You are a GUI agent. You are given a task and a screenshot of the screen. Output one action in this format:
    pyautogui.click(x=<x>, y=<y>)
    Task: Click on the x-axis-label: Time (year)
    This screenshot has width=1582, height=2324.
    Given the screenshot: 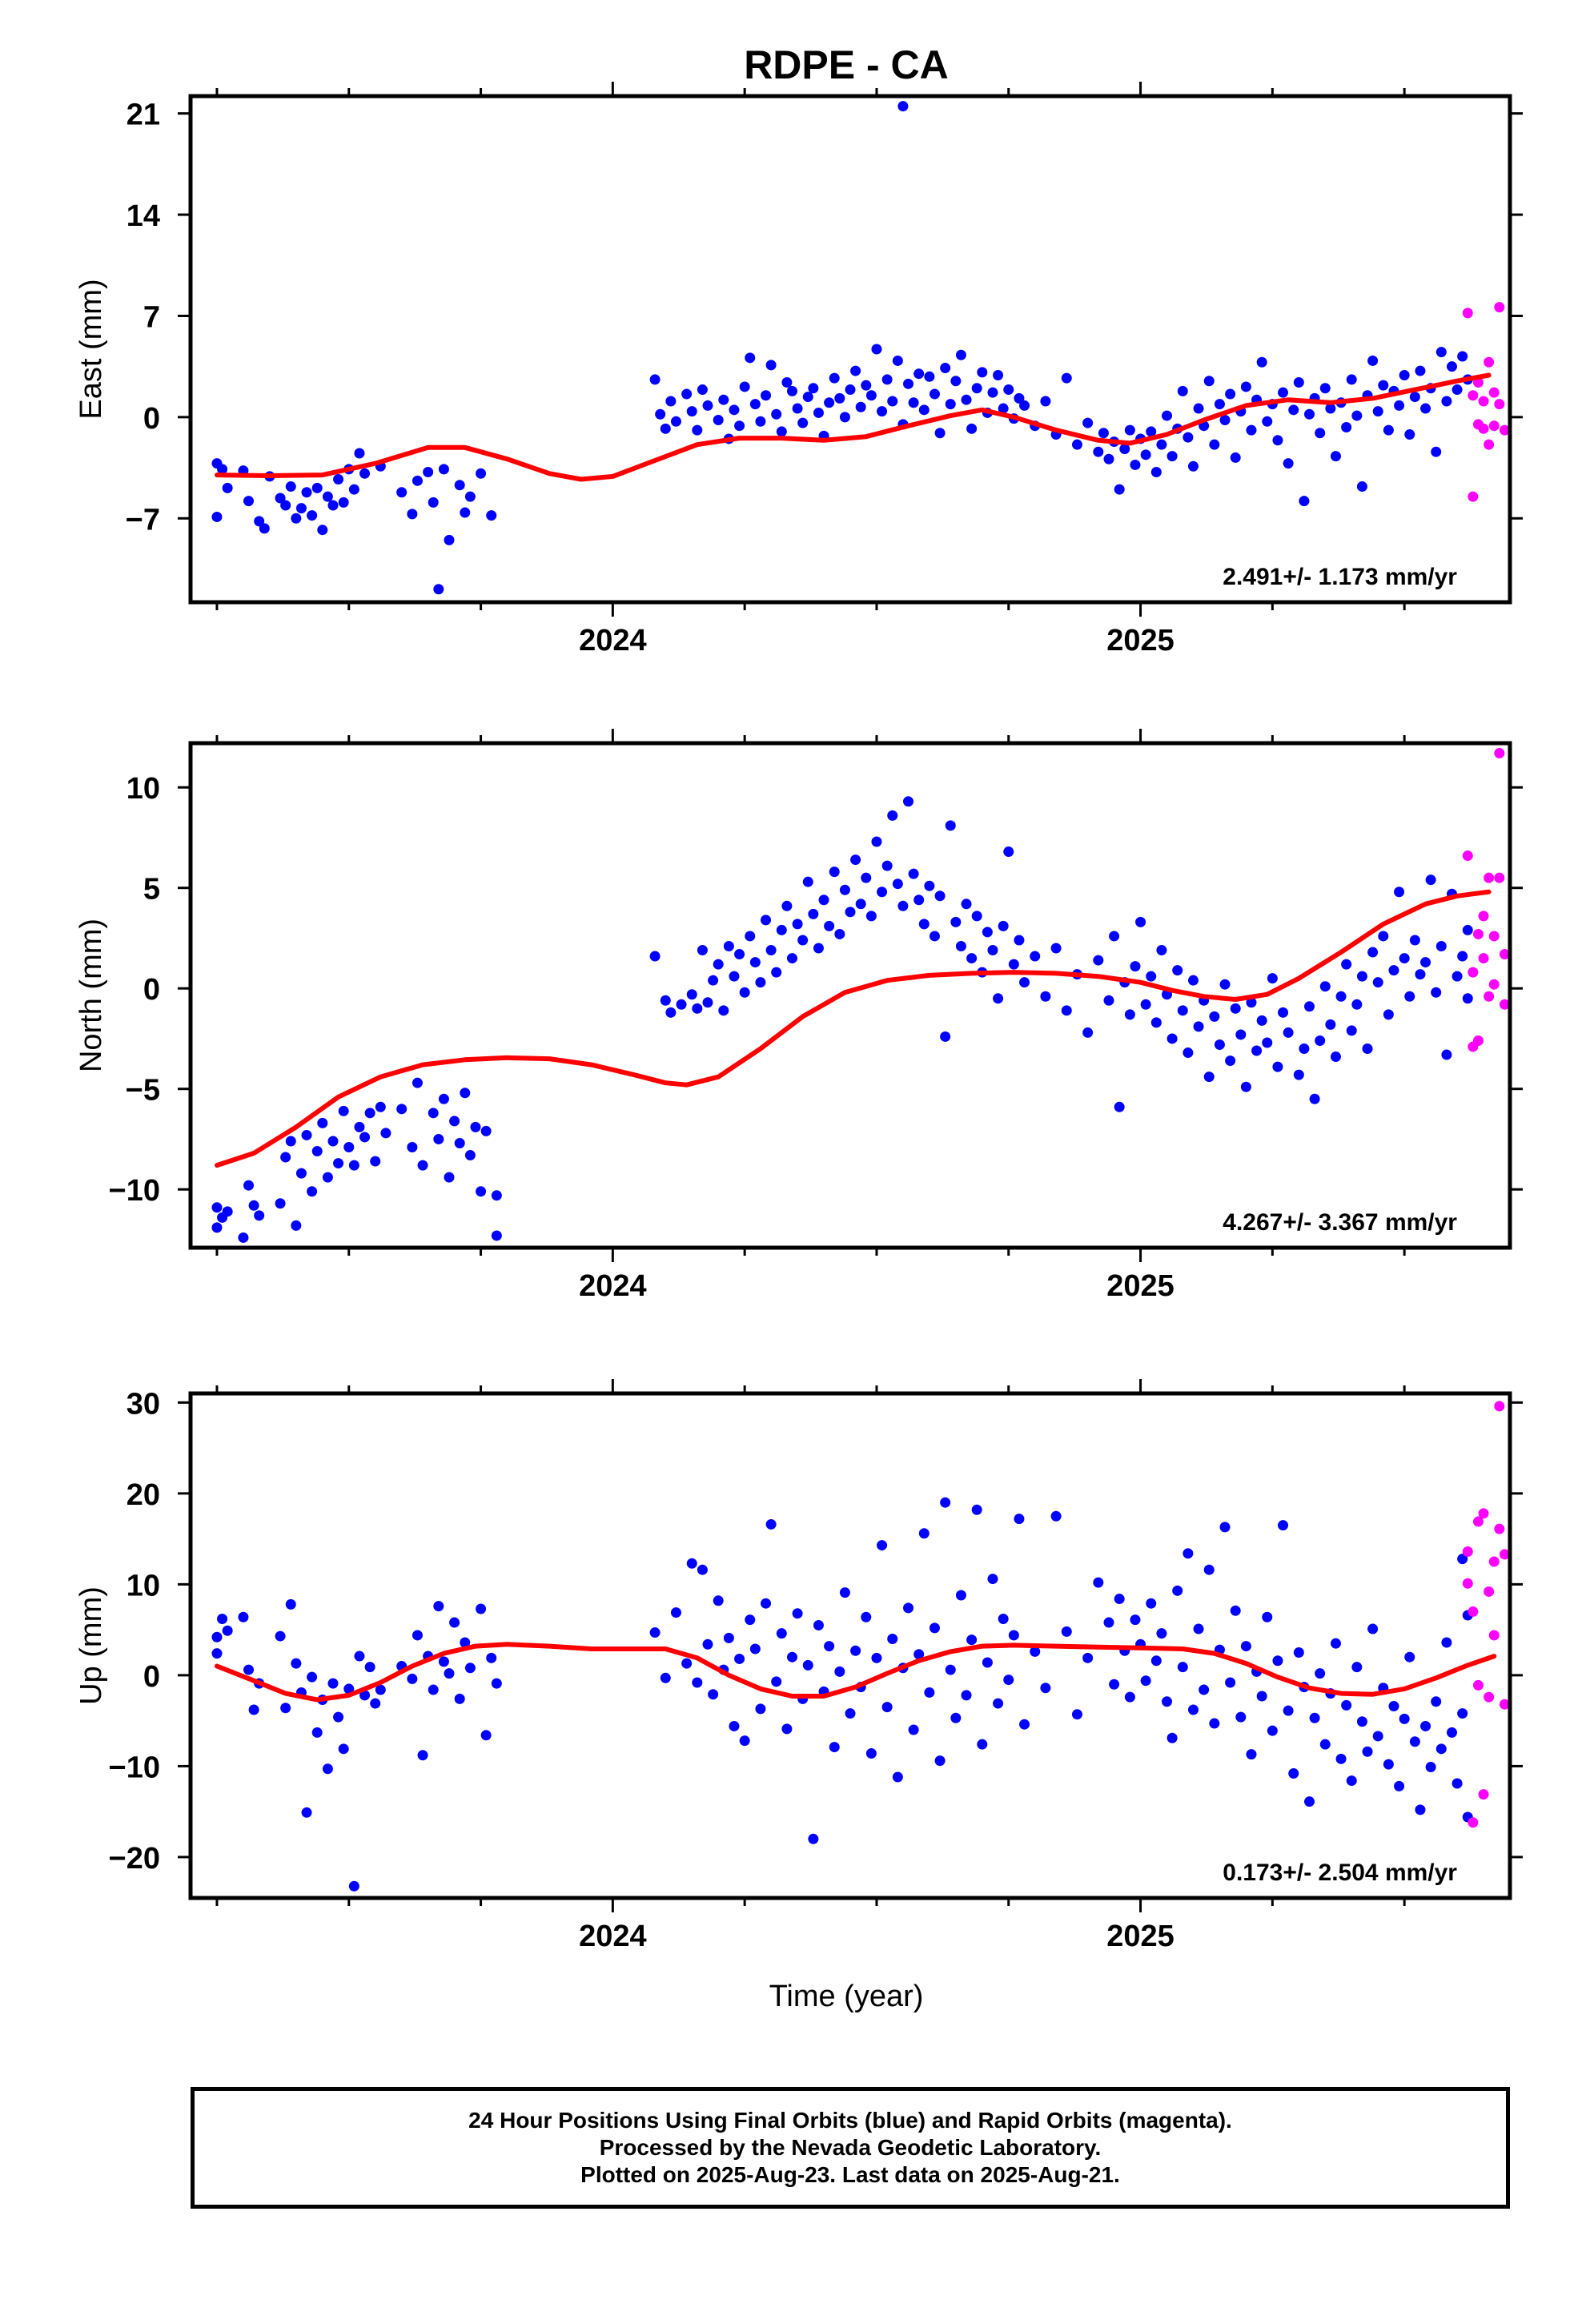 What is the action you would take?
    pyautogui.click(x=847, y=1996)
    